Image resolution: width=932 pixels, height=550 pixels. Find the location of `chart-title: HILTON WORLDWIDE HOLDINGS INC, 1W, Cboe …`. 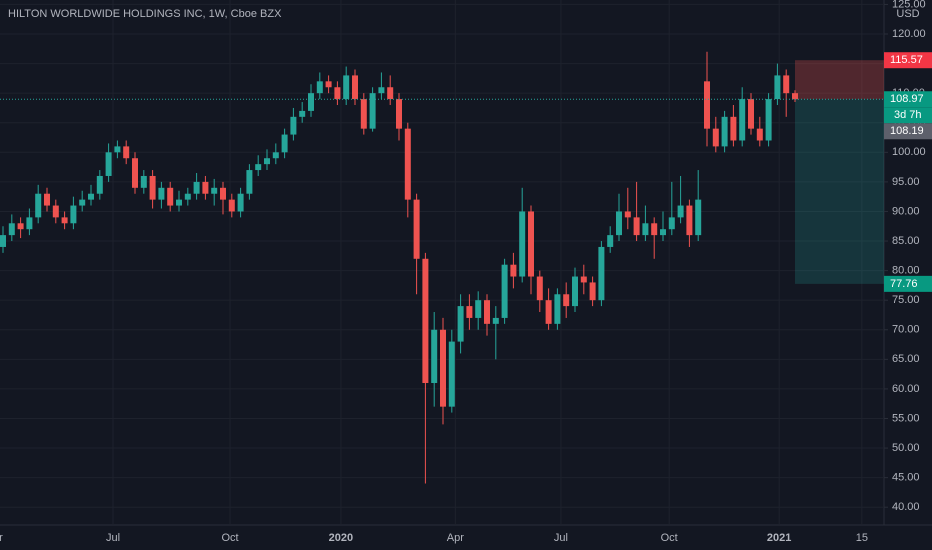

chart-title: HILTON WORLDWIDE HOLDINGS INC, 1W, Cboe … is located at coordinates (145, 14).